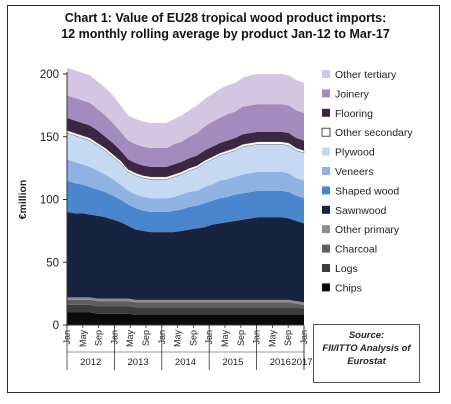 The image size is (451, 404). Describe the element at coordinates (367, 191) in the screenshot. I see `legend-label-shaped-wood: Shaped wood` at that location.